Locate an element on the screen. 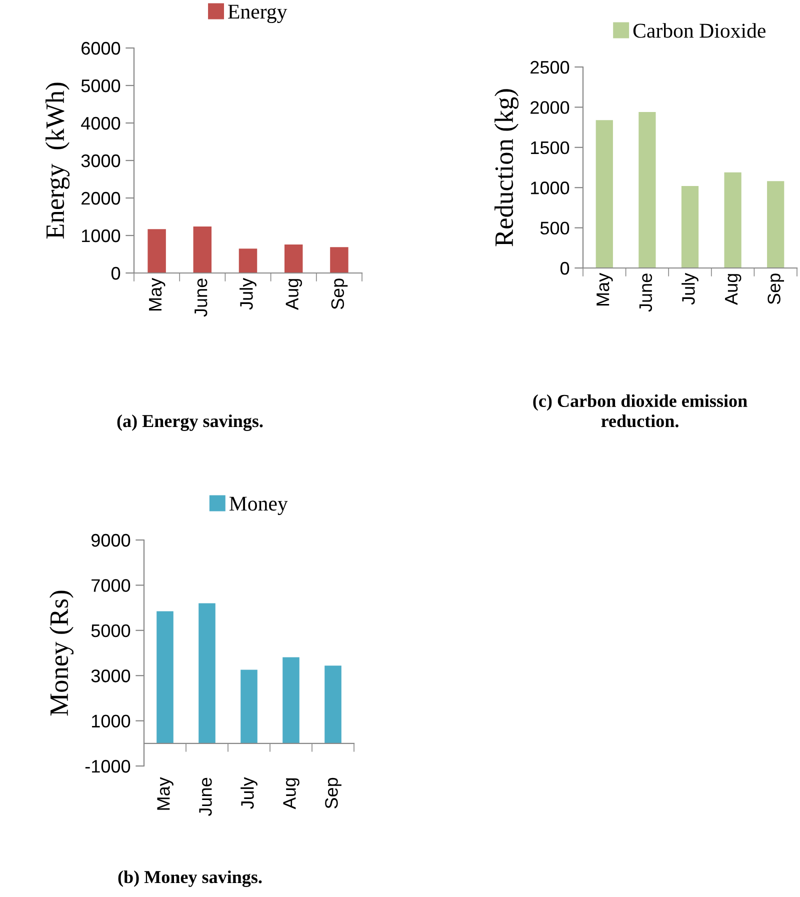  y-axis-title: Energy (kWh) is located at coordinates (58, 160).